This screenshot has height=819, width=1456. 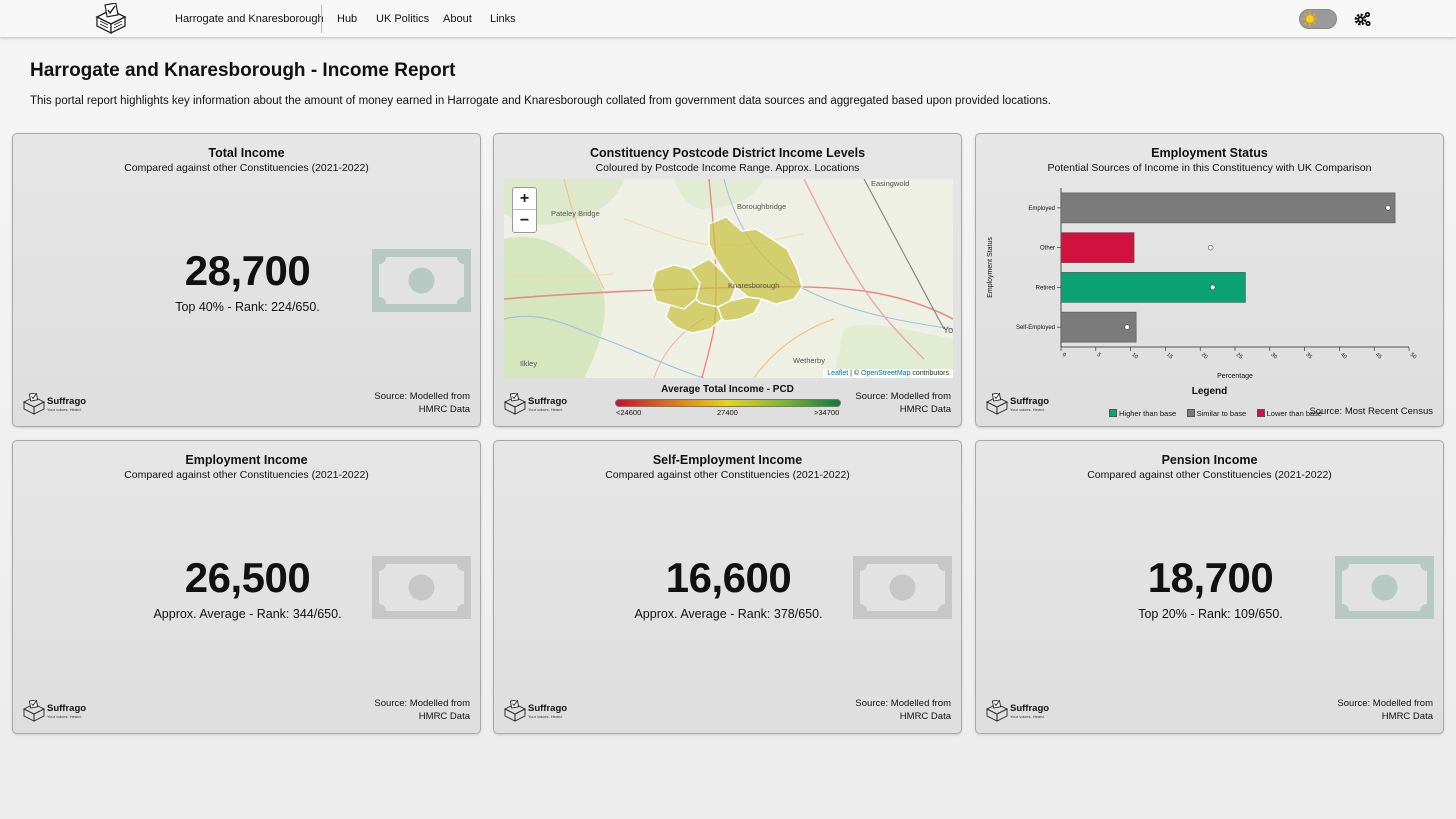 I want to click on theme-toggle, so click(x=1318, y=19).